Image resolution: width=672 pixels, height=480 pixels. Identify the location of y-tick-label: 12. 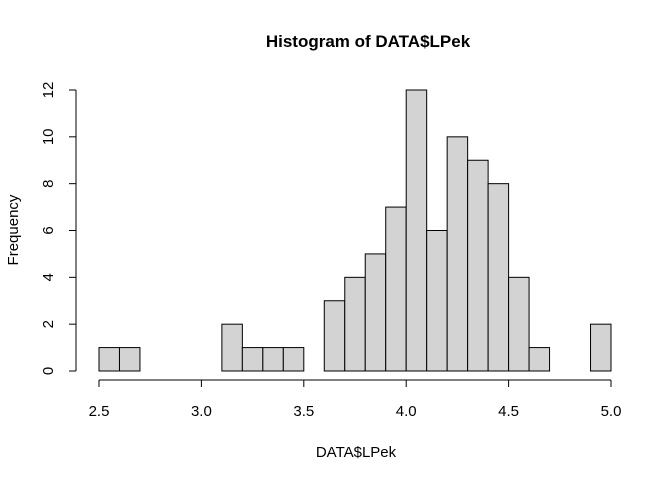
(48, 90).